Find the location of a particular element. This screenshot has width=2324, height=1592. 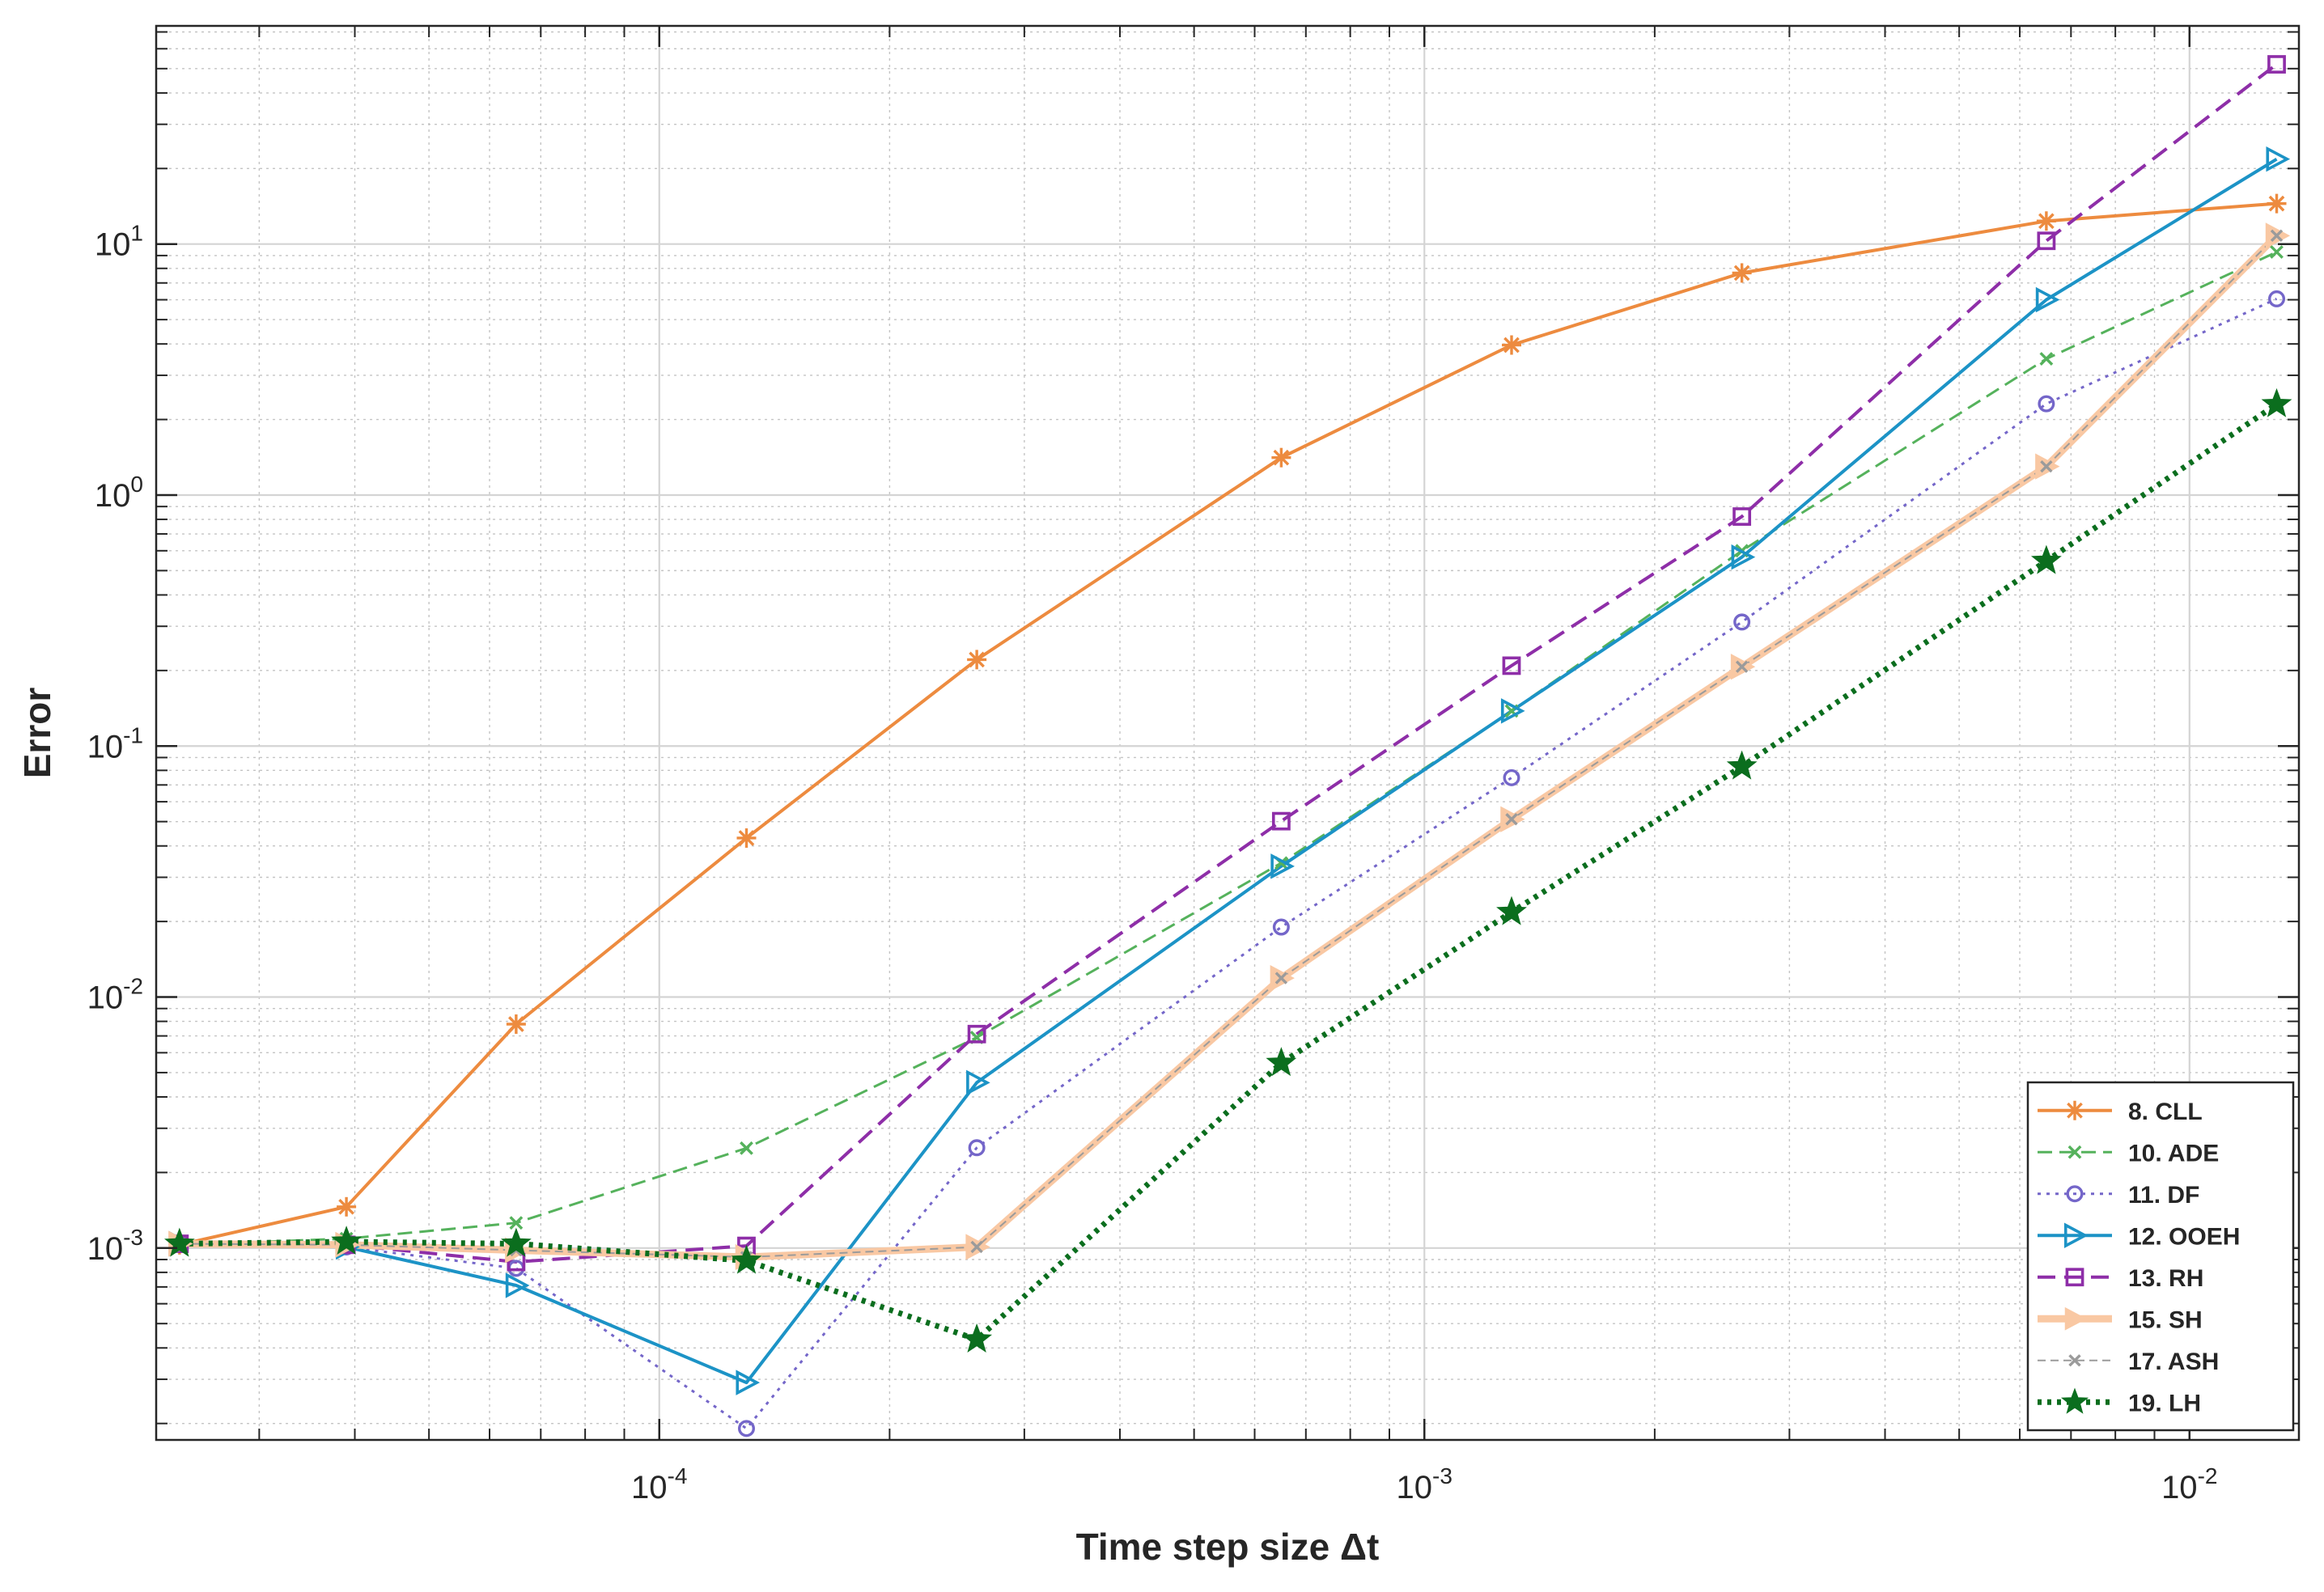

y-tick-label: 10⁰ is located at coordinates (119, 493).